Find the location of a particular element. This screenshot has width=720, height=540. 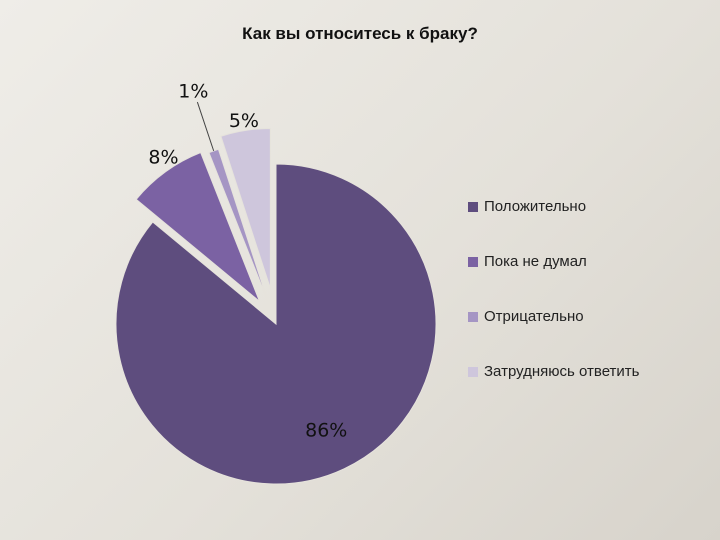

legend-label: Положительно is located at coordinates (535, 206).